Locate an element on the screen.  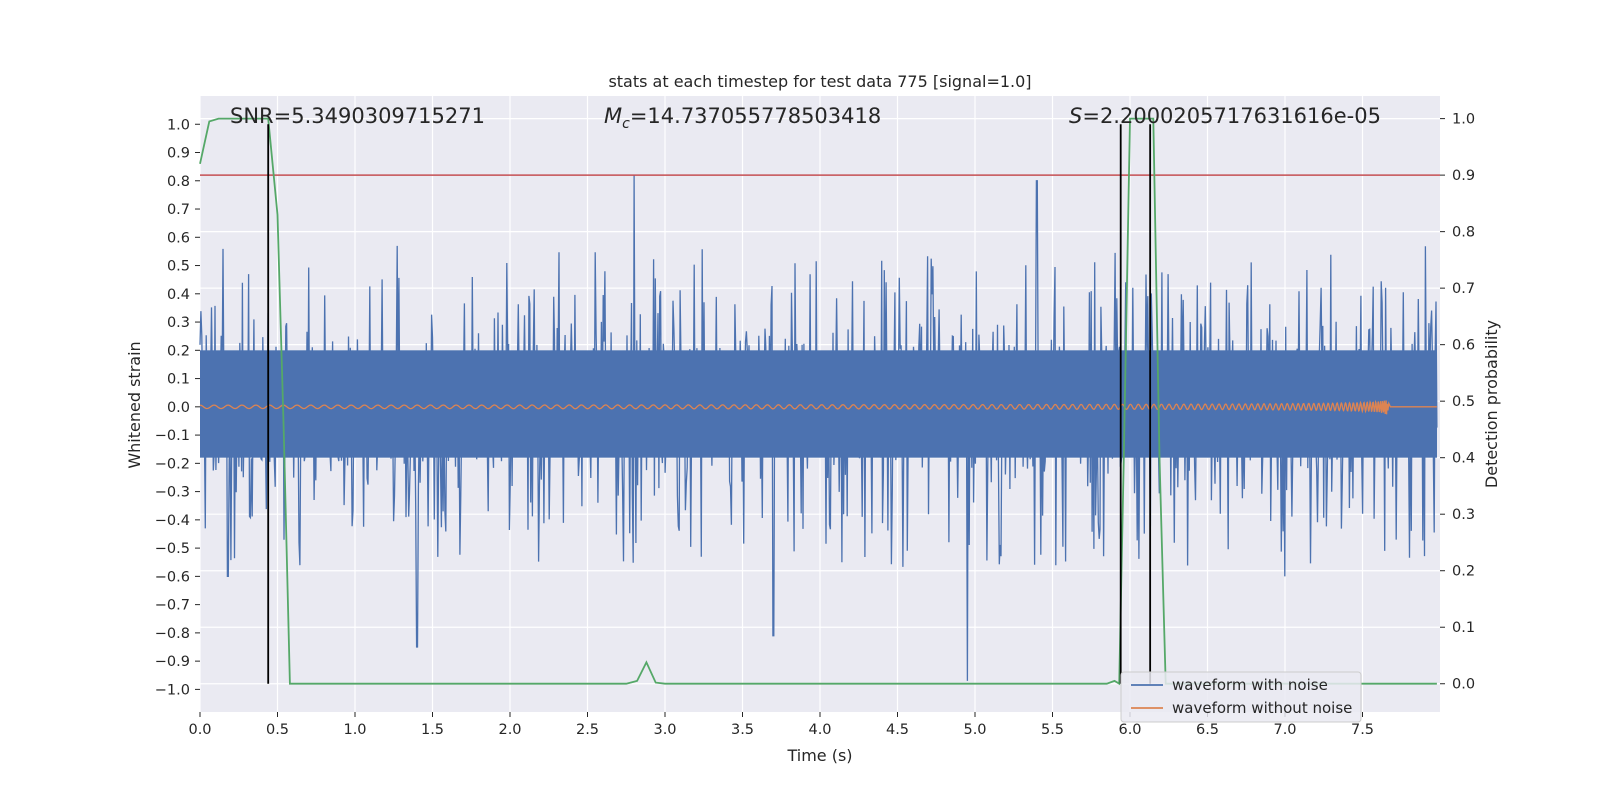
snr-annotation: SNR=5.3490309715271 is located at coordinates (357, 116).